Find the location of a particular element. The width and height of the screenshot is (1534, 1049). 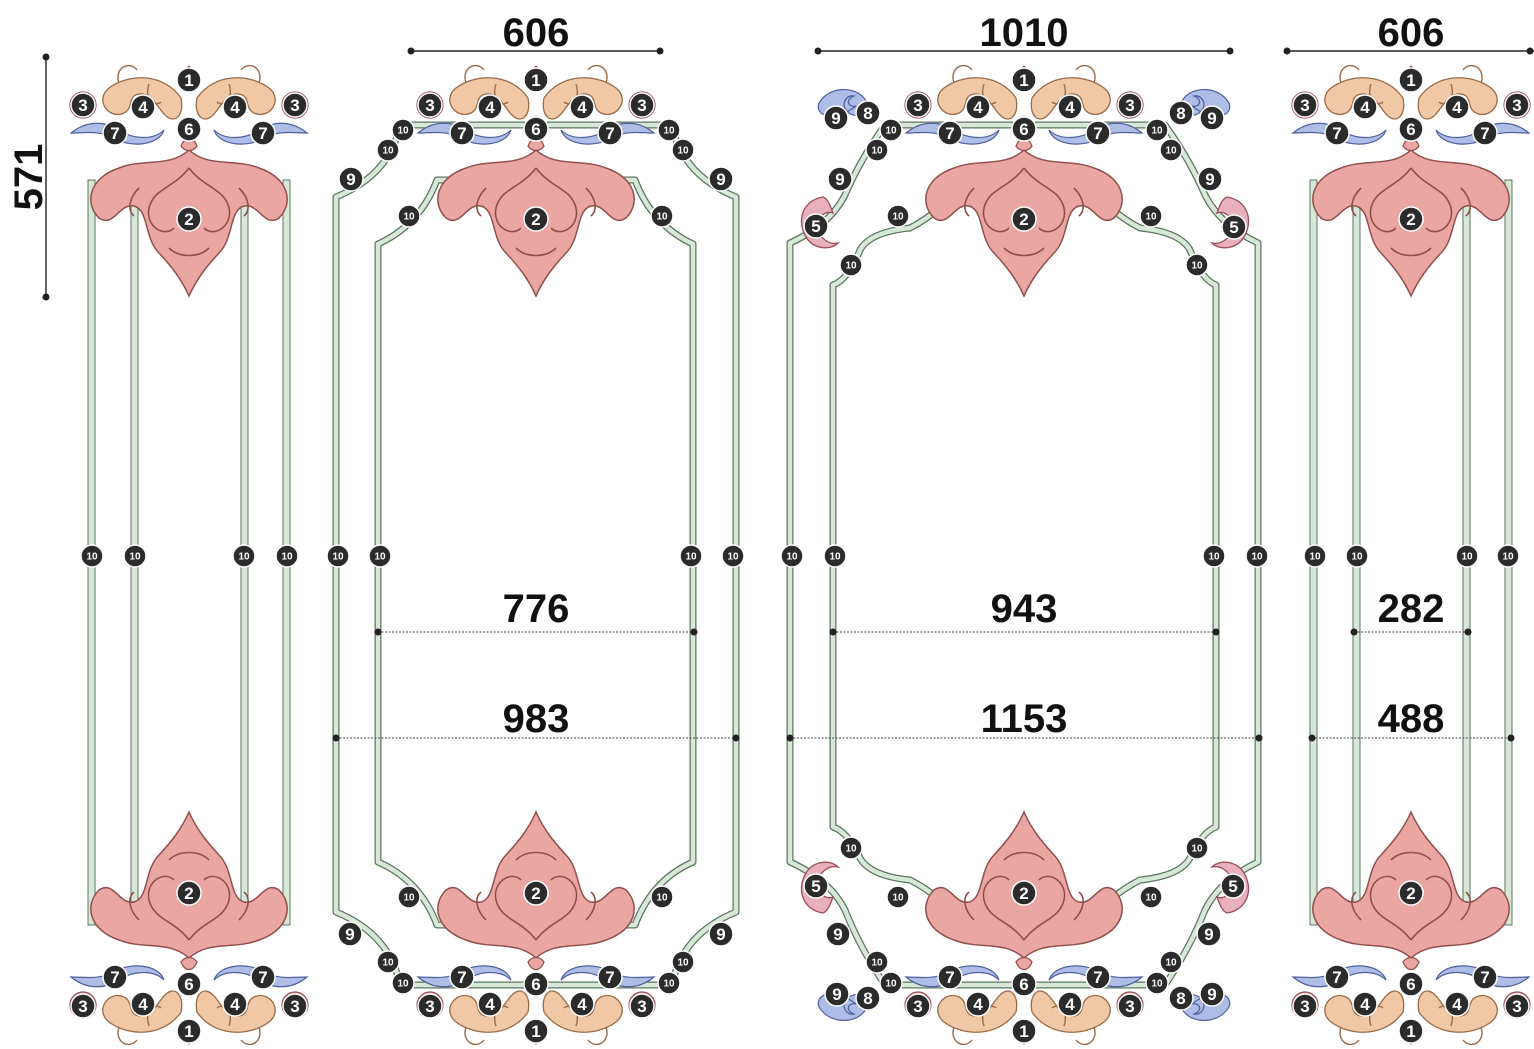

dim-top-center: 1010 is located at coordinates (1024, 33).